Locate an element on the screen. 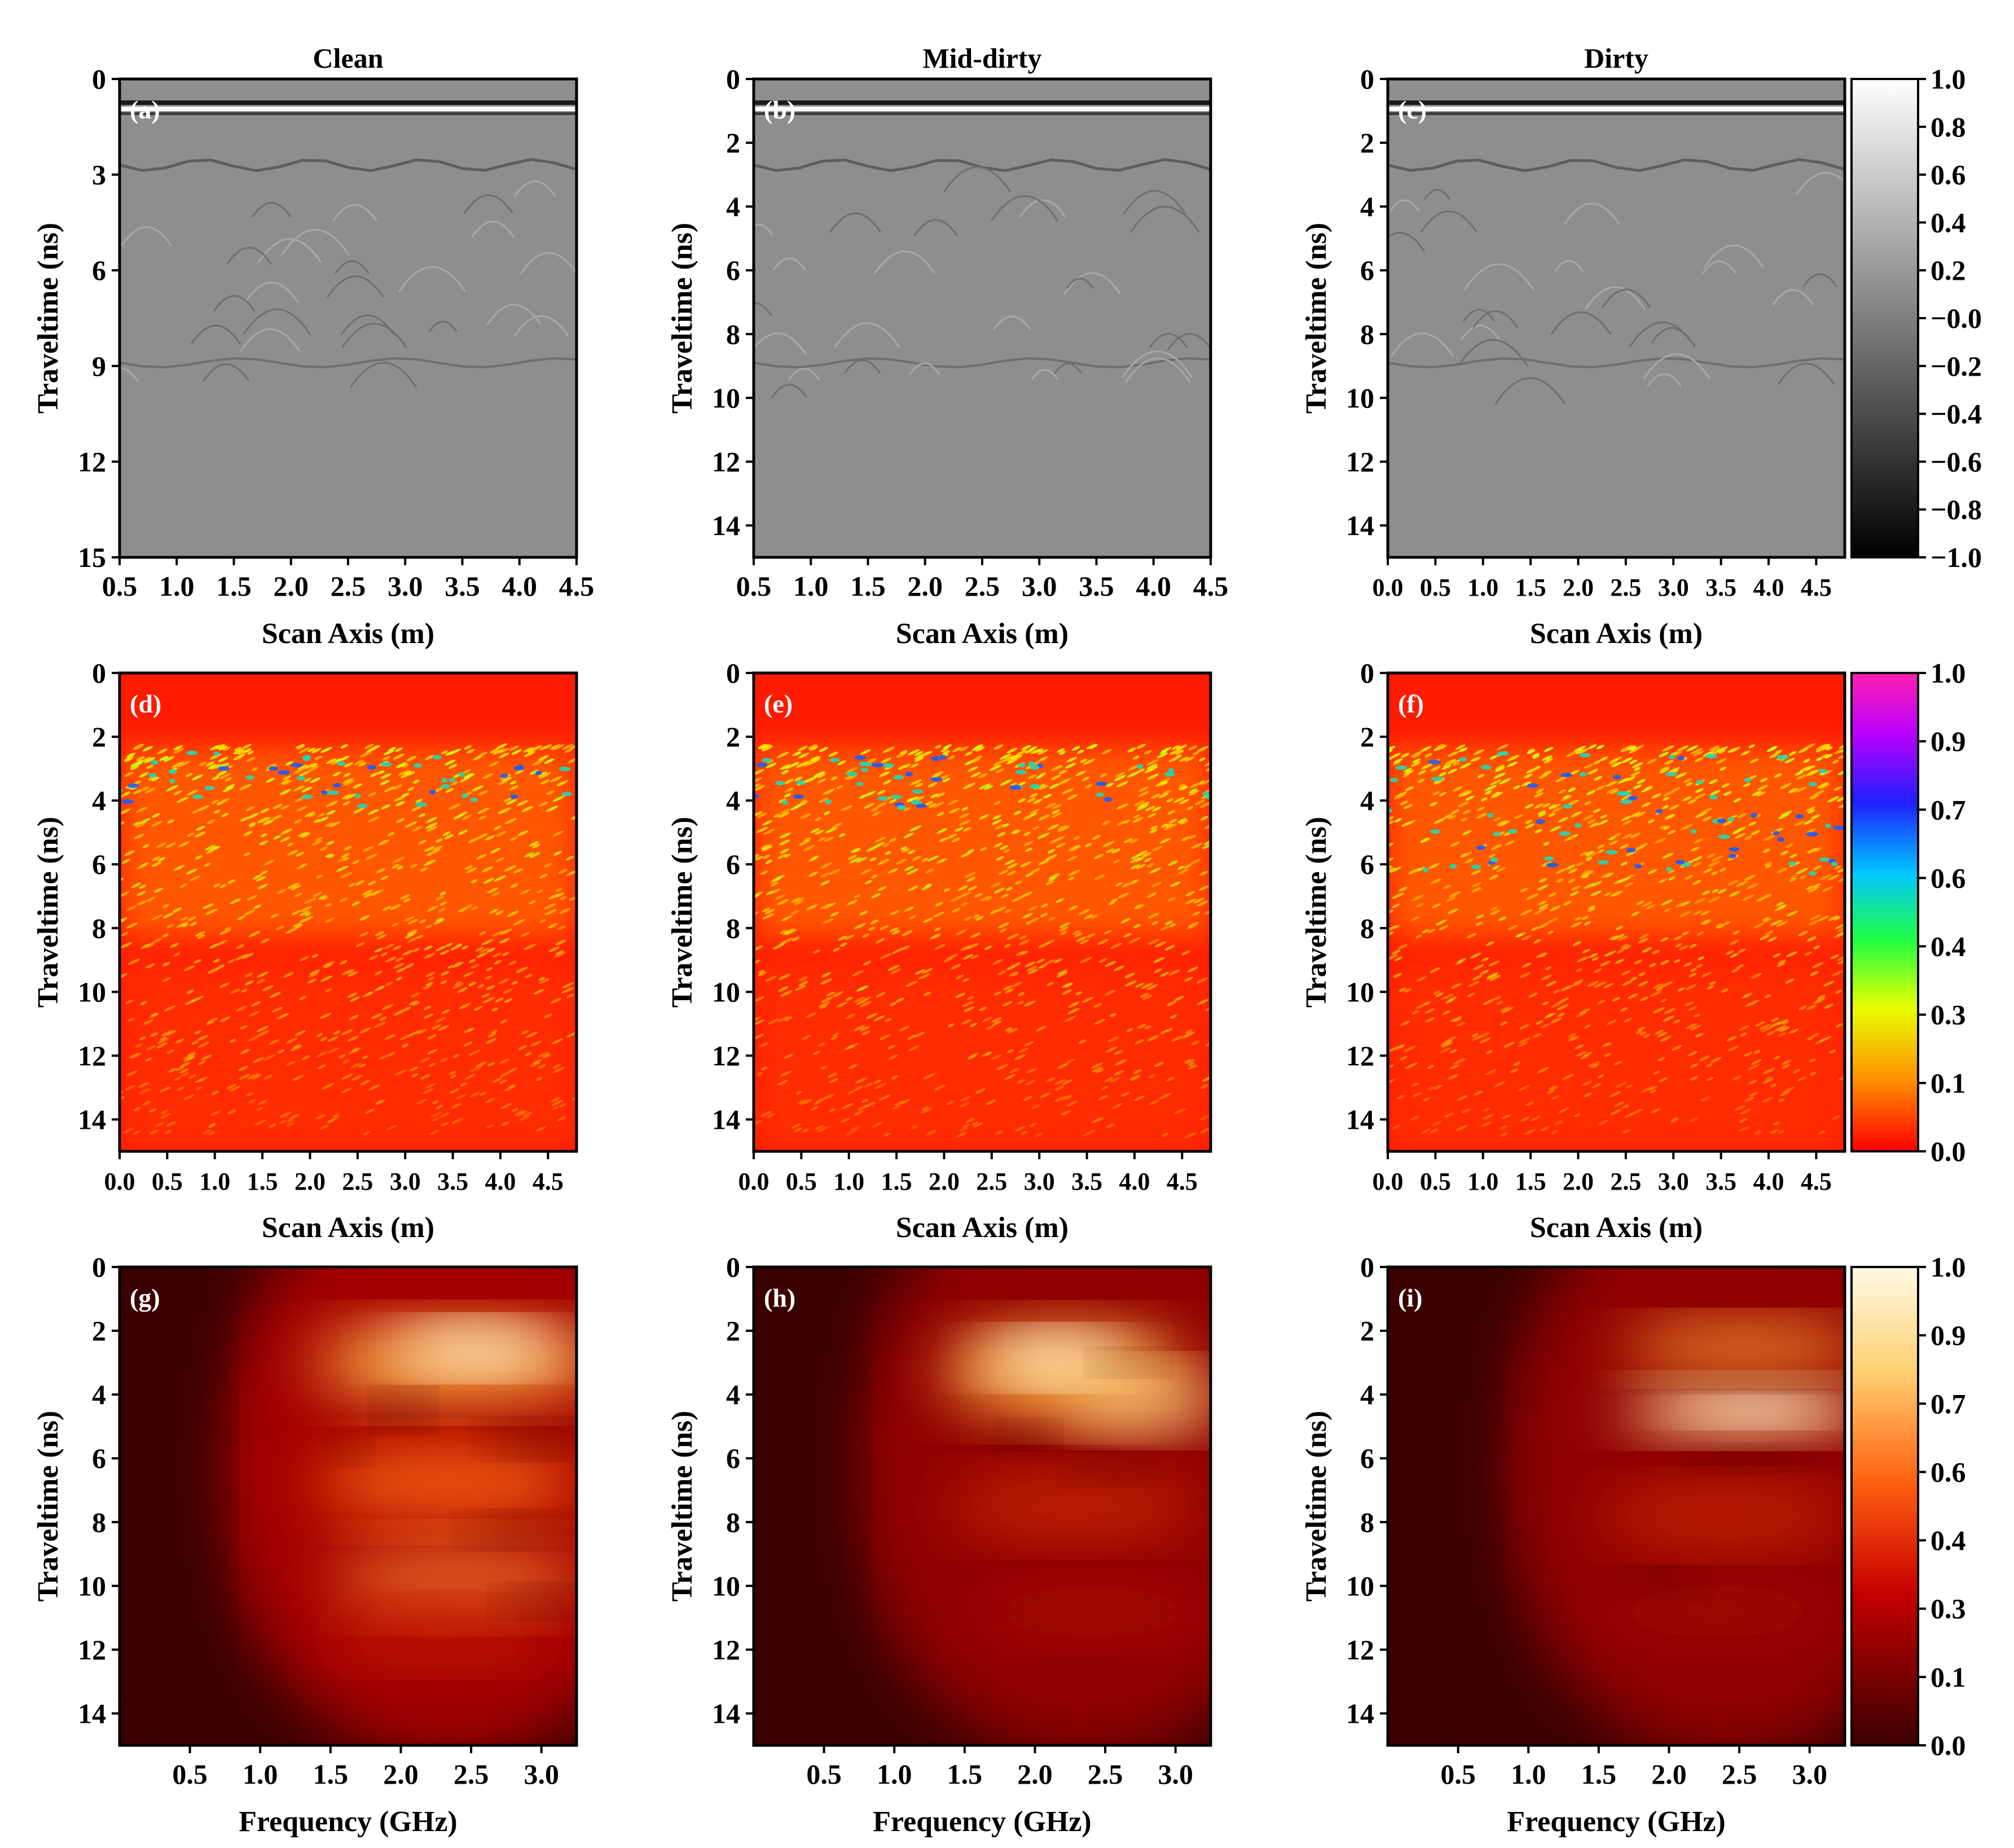 This screenshot has width=2014, height=1848. x-tick-label: 0.5 is located at coordinates (120, 586).